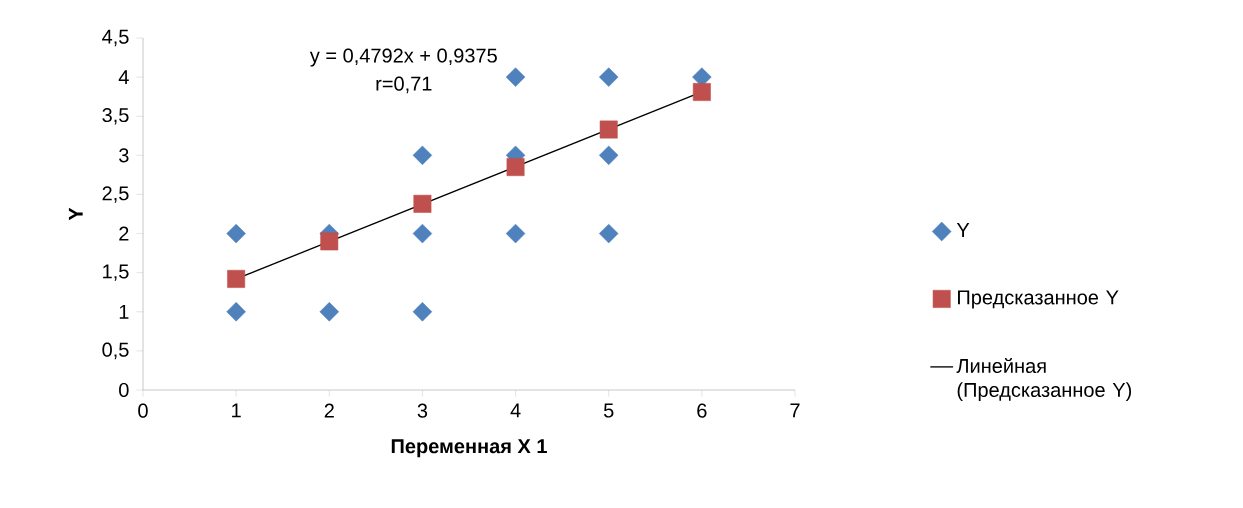  What do you see at coordinates (404, 85) in the screenshot?
I see `annotation: r=0,71` at bounding box center [404, 85].